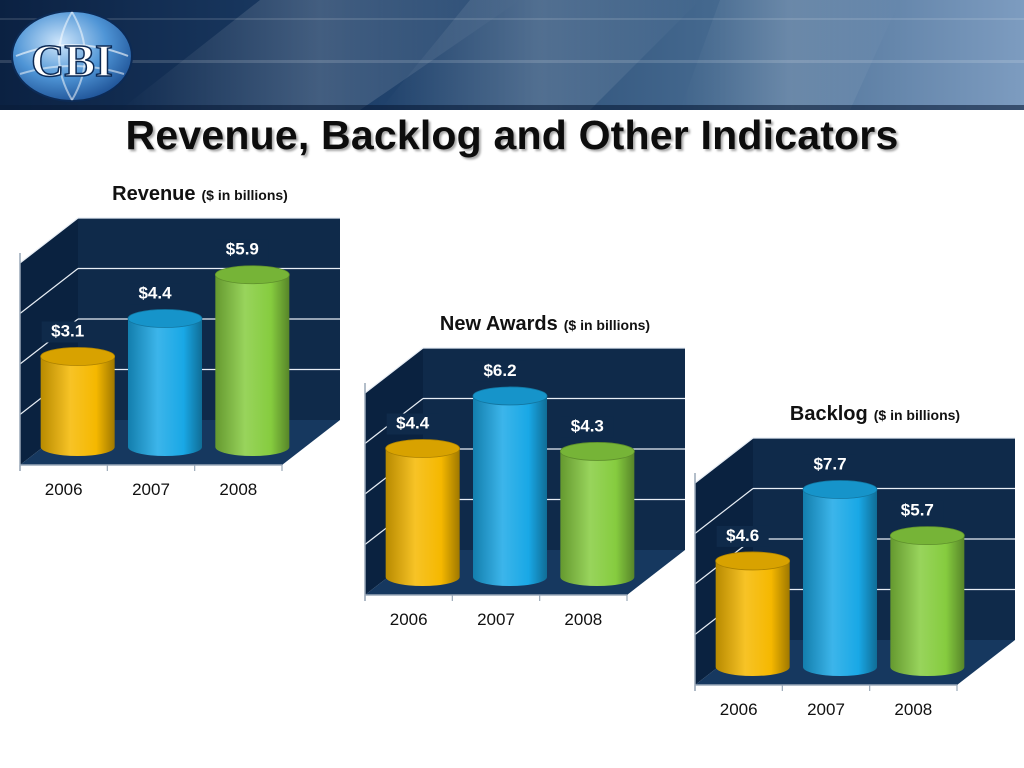 This screenshot has height=768, width=1024. Describe the element at coordinates (394, 370) in the screenshot. I see `new-awards-gridline-side` at that location.